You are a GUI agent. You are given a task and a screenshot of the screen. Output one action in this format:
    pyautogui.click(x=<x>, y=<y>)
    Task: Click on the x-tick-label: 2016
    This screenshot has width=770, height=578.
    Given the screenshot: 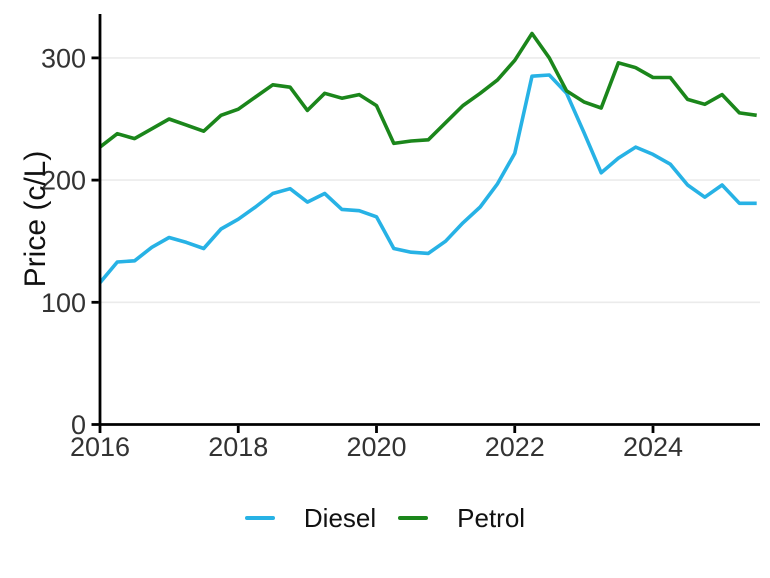 What is the action you would take?
    pyautogui.click(x=100, y=447)
    